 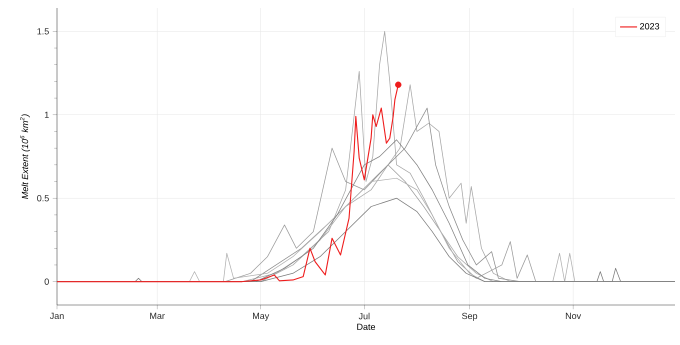 What do you see at coordinates (366, 327) in the screenshot?
I see `x-axis-title: Date` at bounding box center [366, 327].